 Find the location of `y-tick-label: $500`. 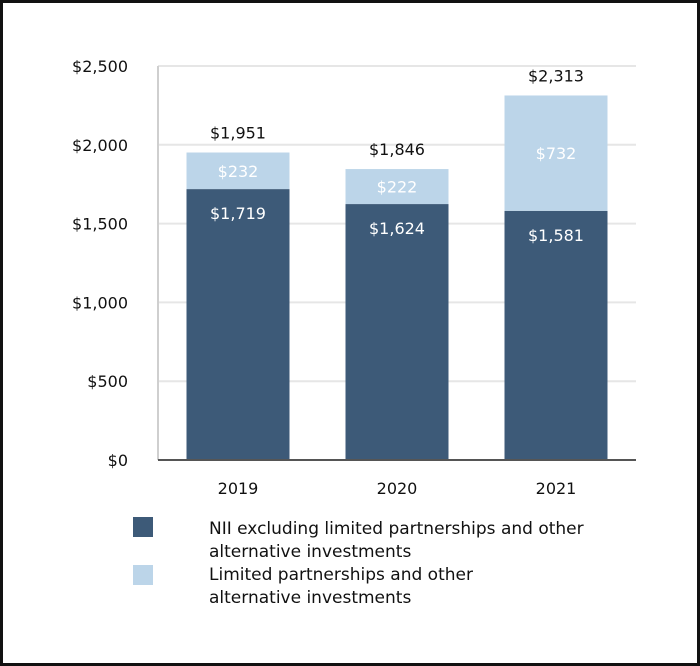

y-tick-label: $500 is located at coordinates (107, 381).